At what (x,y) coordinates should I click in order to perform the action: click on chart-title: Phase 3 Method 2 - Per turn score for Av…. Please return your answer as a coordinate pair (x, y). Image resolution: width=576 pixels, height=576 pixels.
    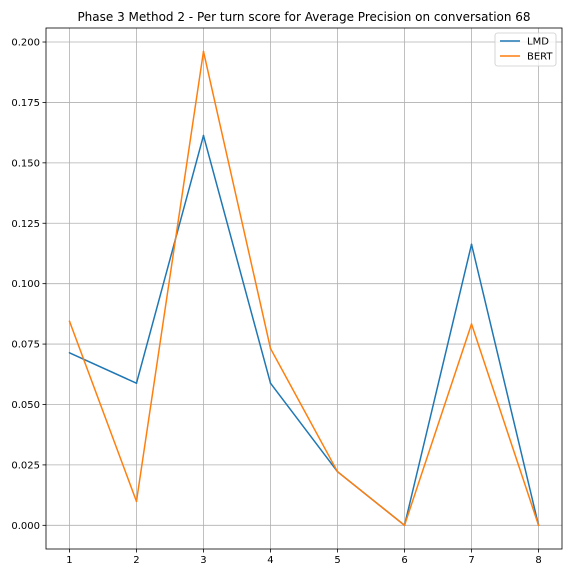
    Looking at the image, I should click on (303, 17).